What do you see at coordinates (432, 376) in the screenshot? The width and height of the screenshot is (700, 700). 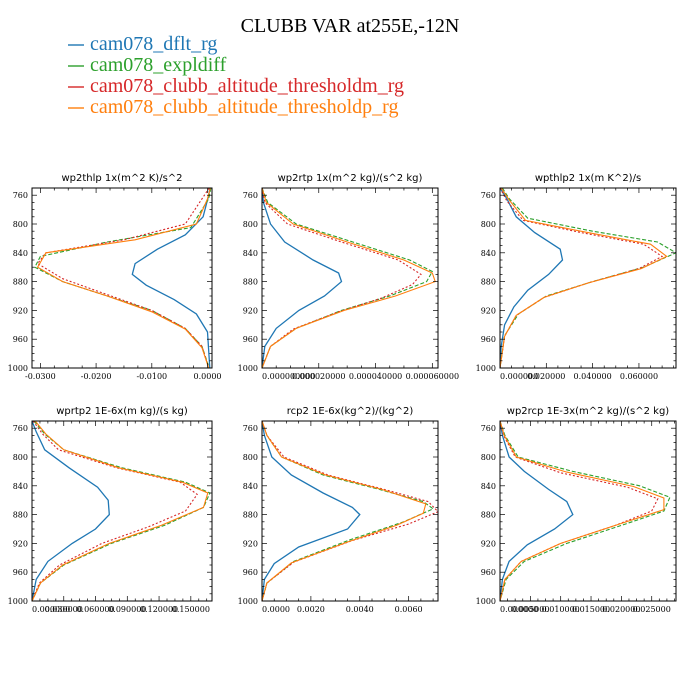 I see `x-tick-label: 0.000060000` at bounding box center [432, 376].